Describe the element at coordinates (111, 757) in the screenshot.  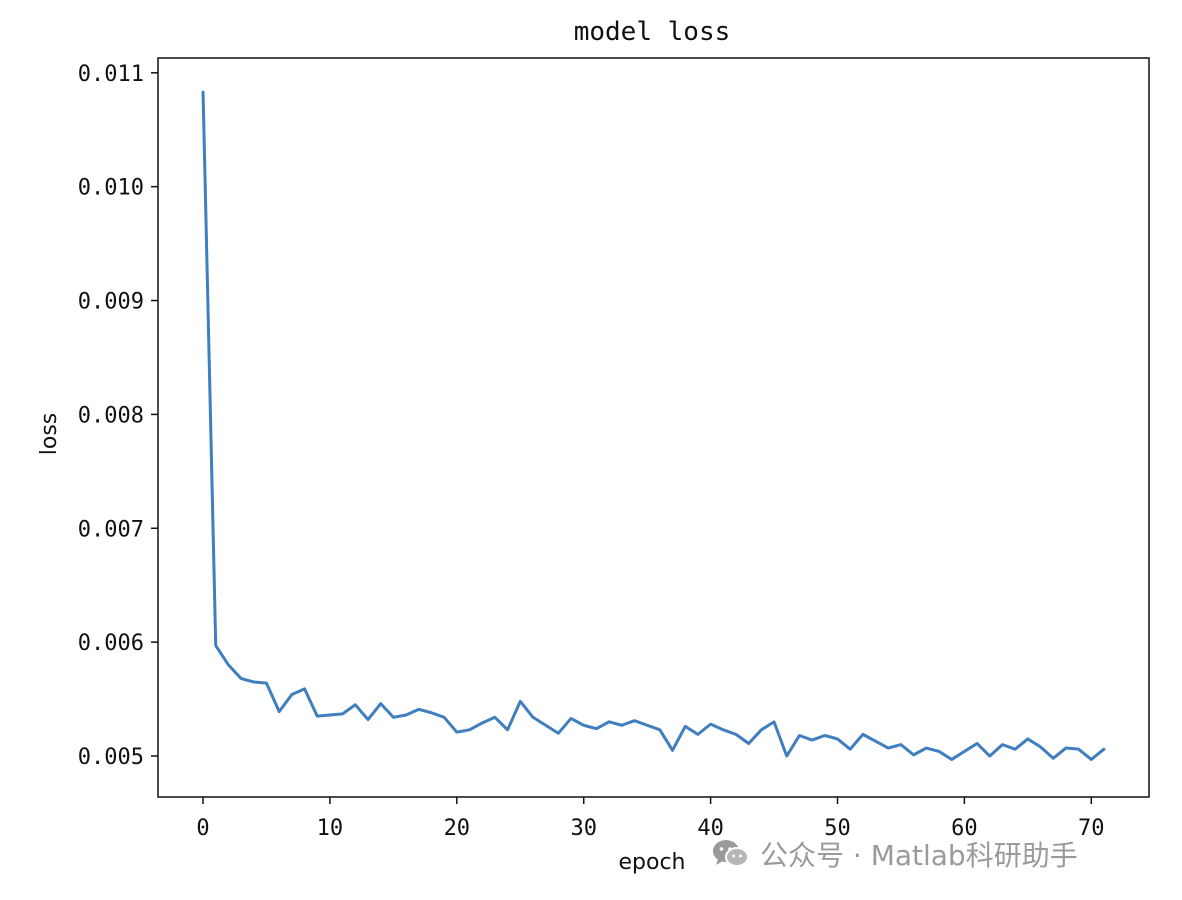
I see `y-tick-label: 0.005` at that location.